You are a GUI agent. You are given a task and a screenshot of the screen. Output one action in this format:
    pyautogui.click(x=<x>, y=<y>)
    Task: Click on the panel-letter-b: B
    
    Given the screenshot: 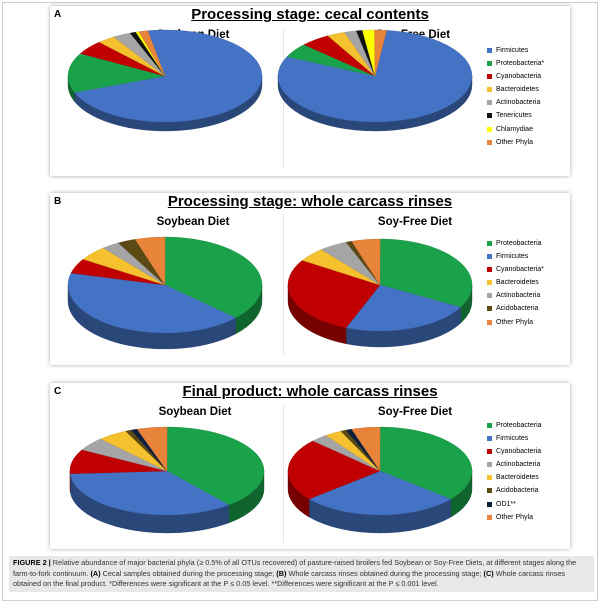 What is the action you would take?
    pyautogui.click(x=58, y=201)
    